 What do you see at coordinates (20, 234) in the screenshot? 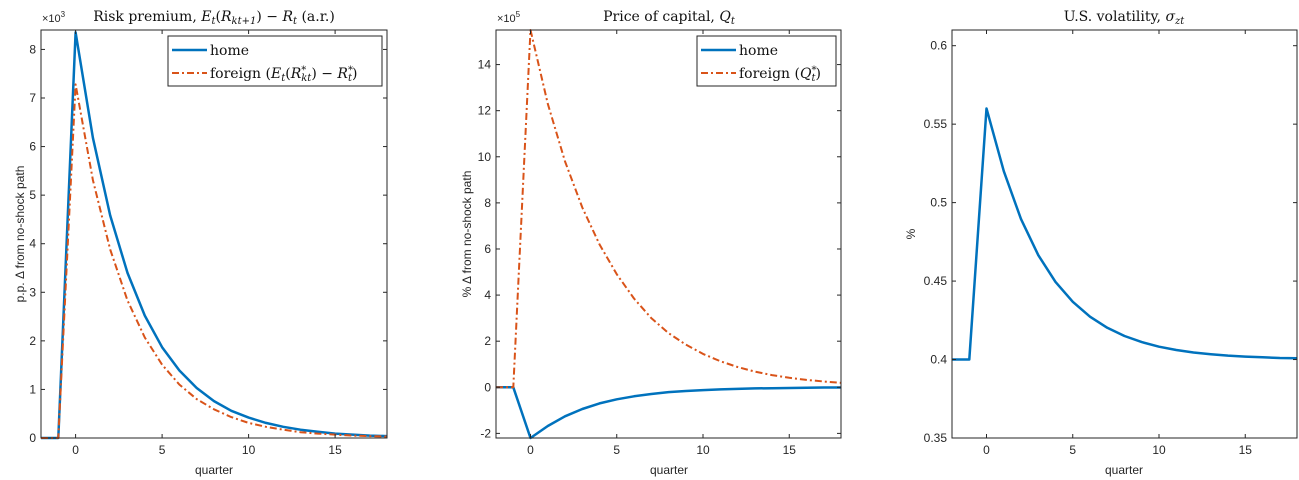
I see `y-axis-label: p.p. Δ from no-shock path` at bounding box center [20, 234].